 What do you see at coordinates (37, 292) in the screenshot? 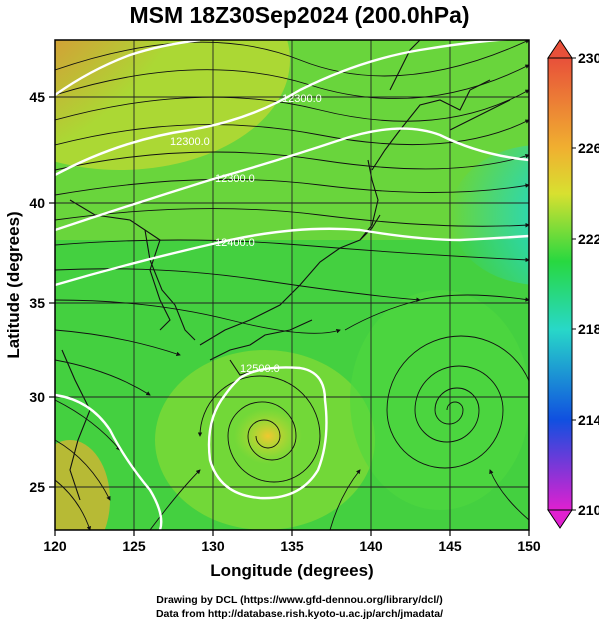
I see `y-tick-labels: 25 30 35 40 45` at bounding box center [37, 292].